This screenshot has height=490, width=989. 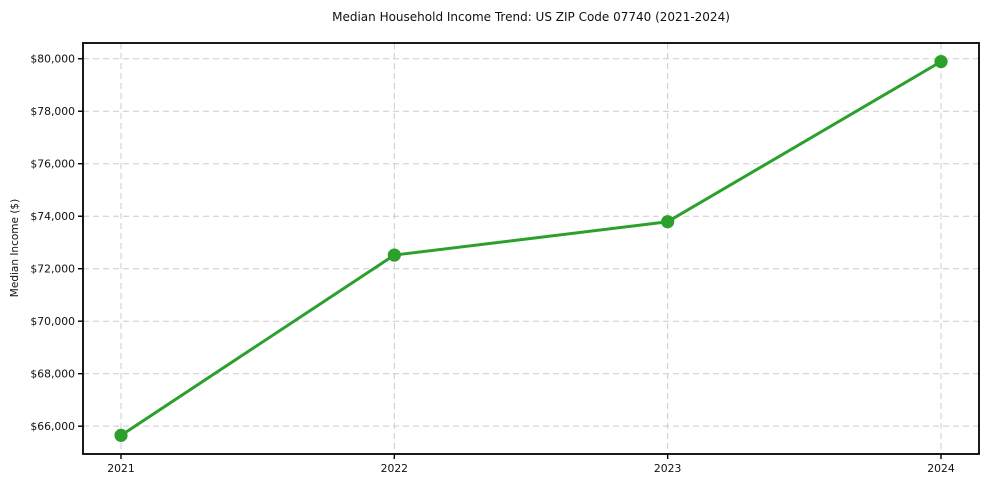 What do you see at coordinates (52, 216) in the screenshot?
I see `y-tick-label: $74,000` at bounding box center [52, 216].